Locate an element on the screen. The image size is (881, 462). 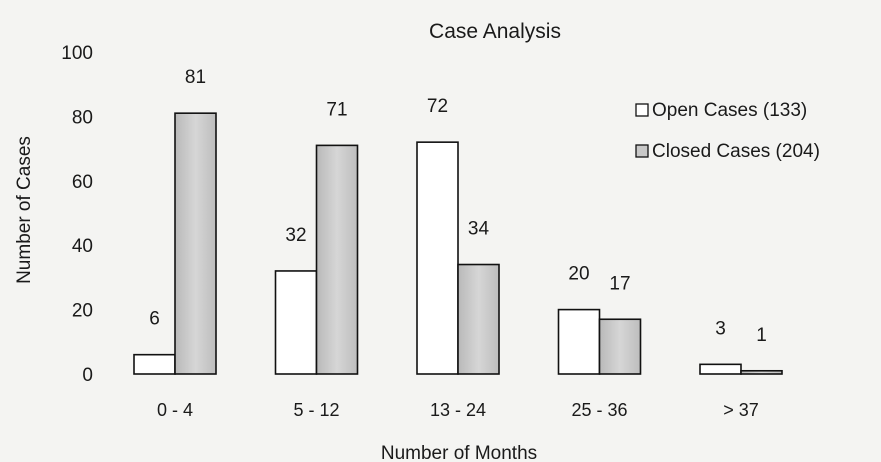
chart-title: Case Analysis is located at coordinates (495, 31).